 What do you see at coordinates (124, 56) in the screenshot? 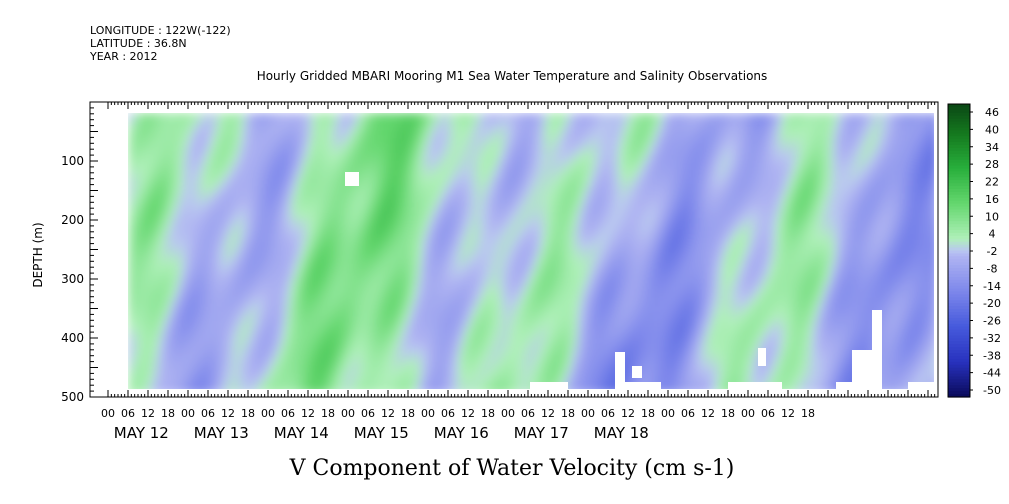
I see `year-label: YEAR : 2012` at bounding box center [124, 56].